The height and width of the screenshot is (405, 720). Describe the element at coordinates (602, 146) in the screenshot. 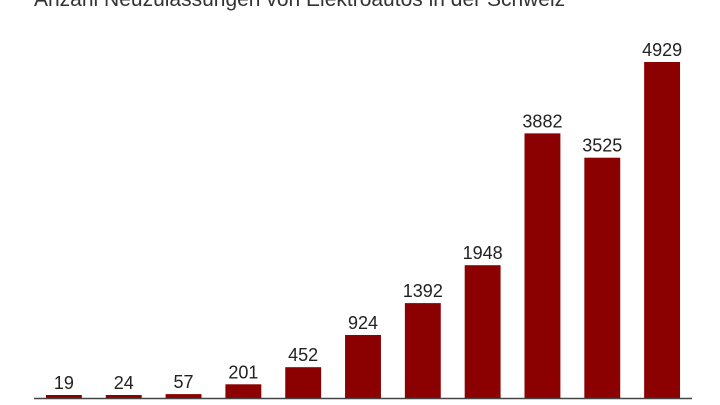

I see `data-label-10: 3525` at that location.